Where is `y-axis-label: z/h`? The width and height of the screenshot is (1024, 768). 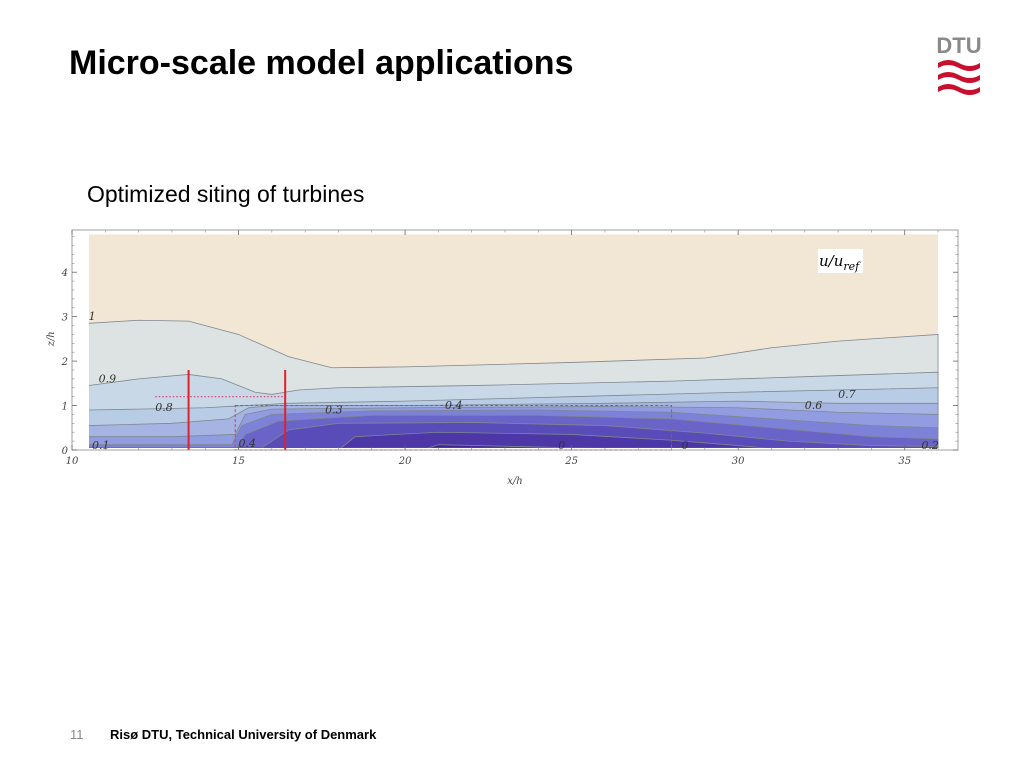 y-axis-label: z/h is located at coordinates (51, 339).